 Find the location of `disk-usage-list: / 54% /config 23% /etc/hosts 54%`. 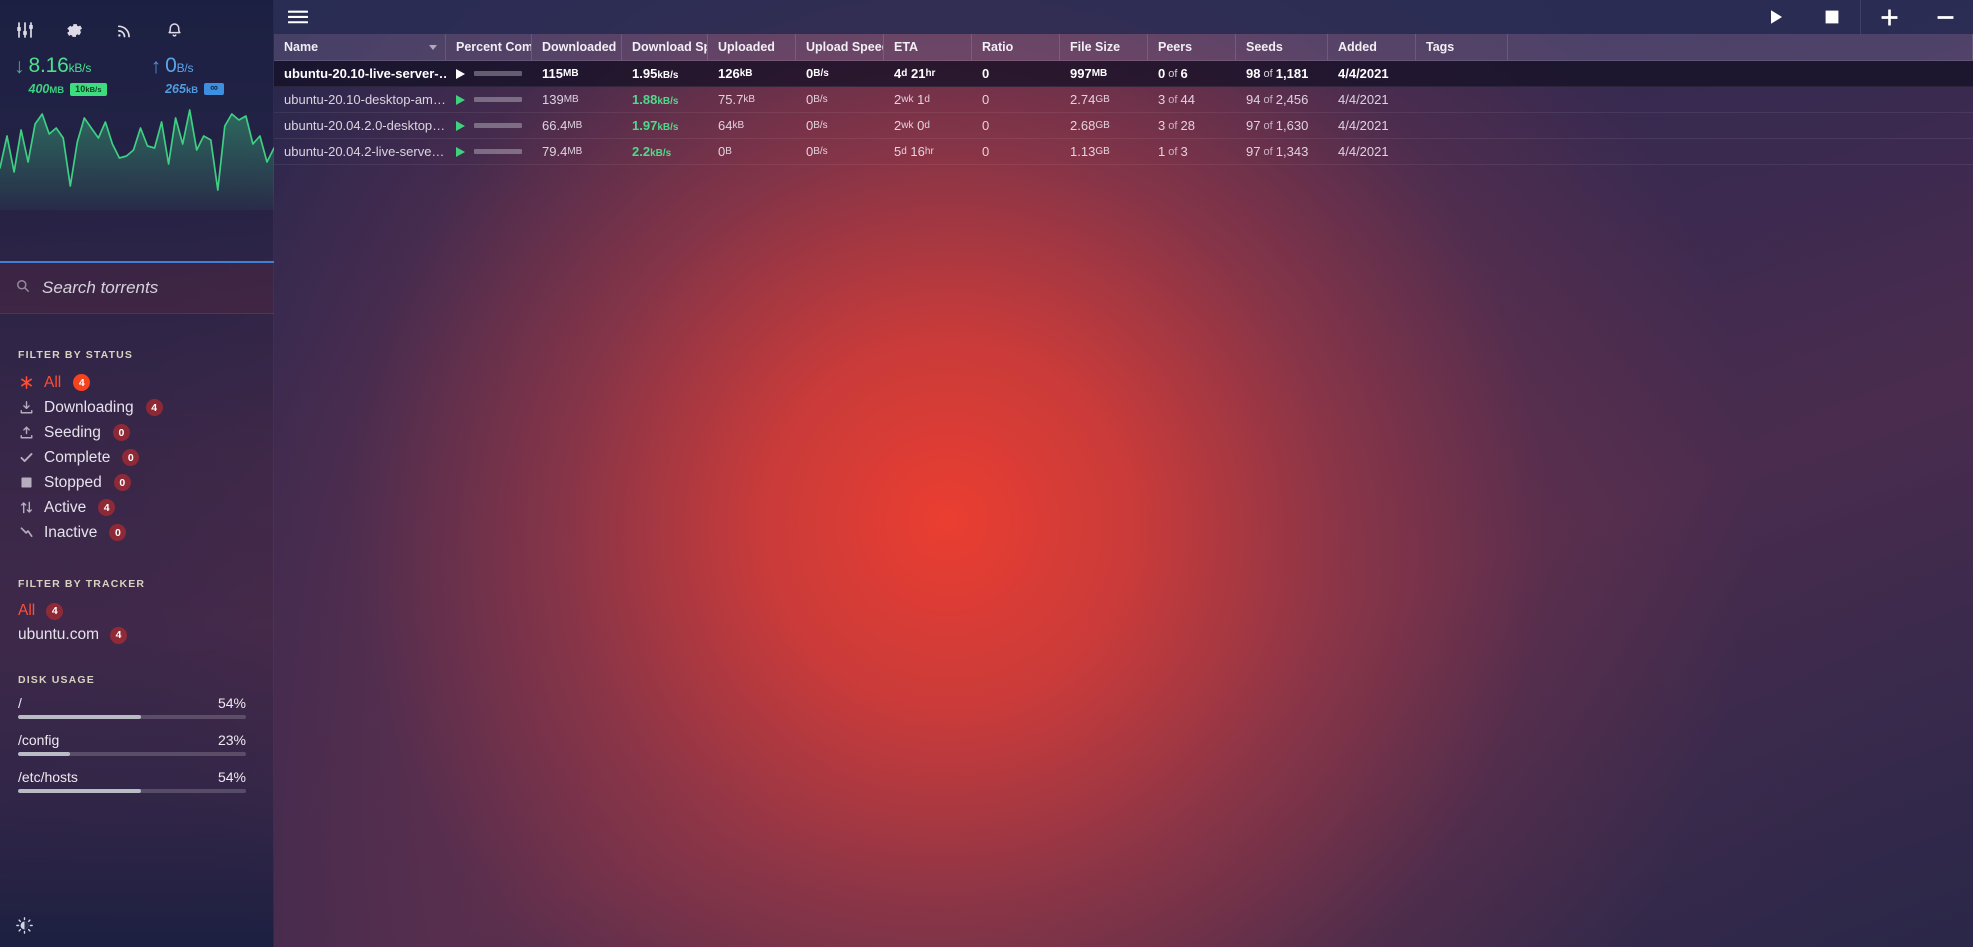

disk-usage-list: / 54% /config 23% /etc/hosts 54% is located at coordinates (146, 744).